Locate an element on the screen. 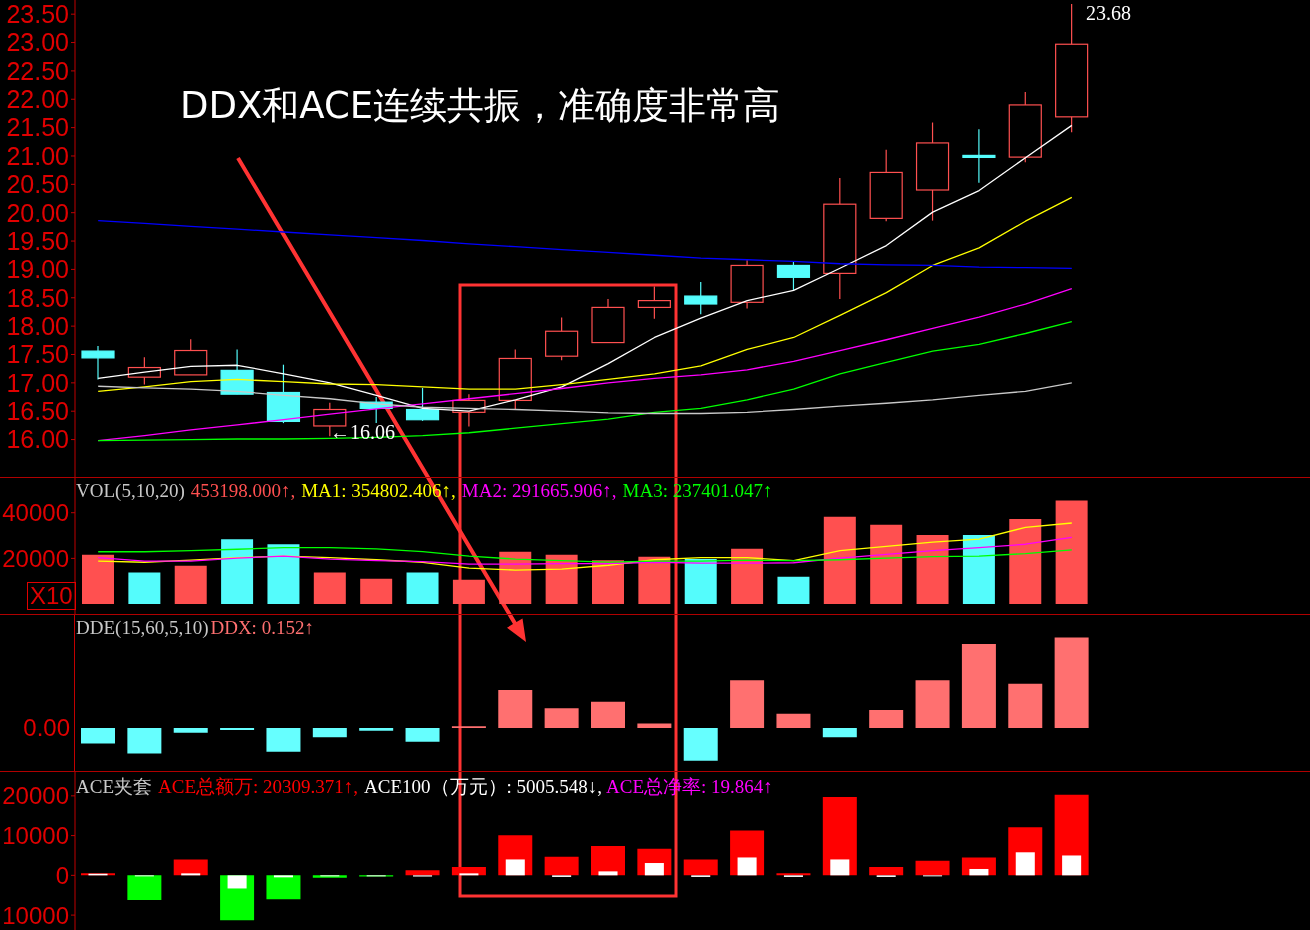  chart-title: ACE夹套 is located at coordinates (114, 786).